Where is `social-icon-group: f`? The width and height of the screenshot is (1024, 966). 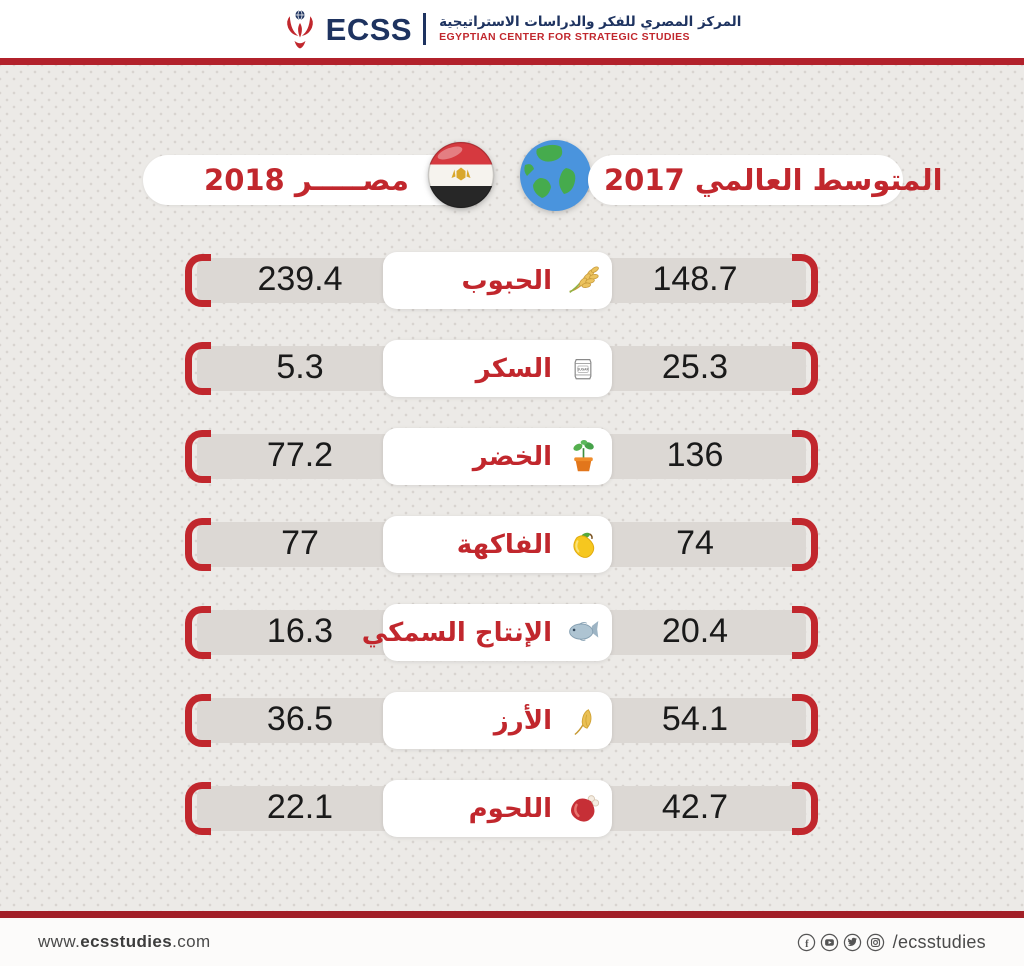
social-icon-group: f is located at coordinates (841, 942).